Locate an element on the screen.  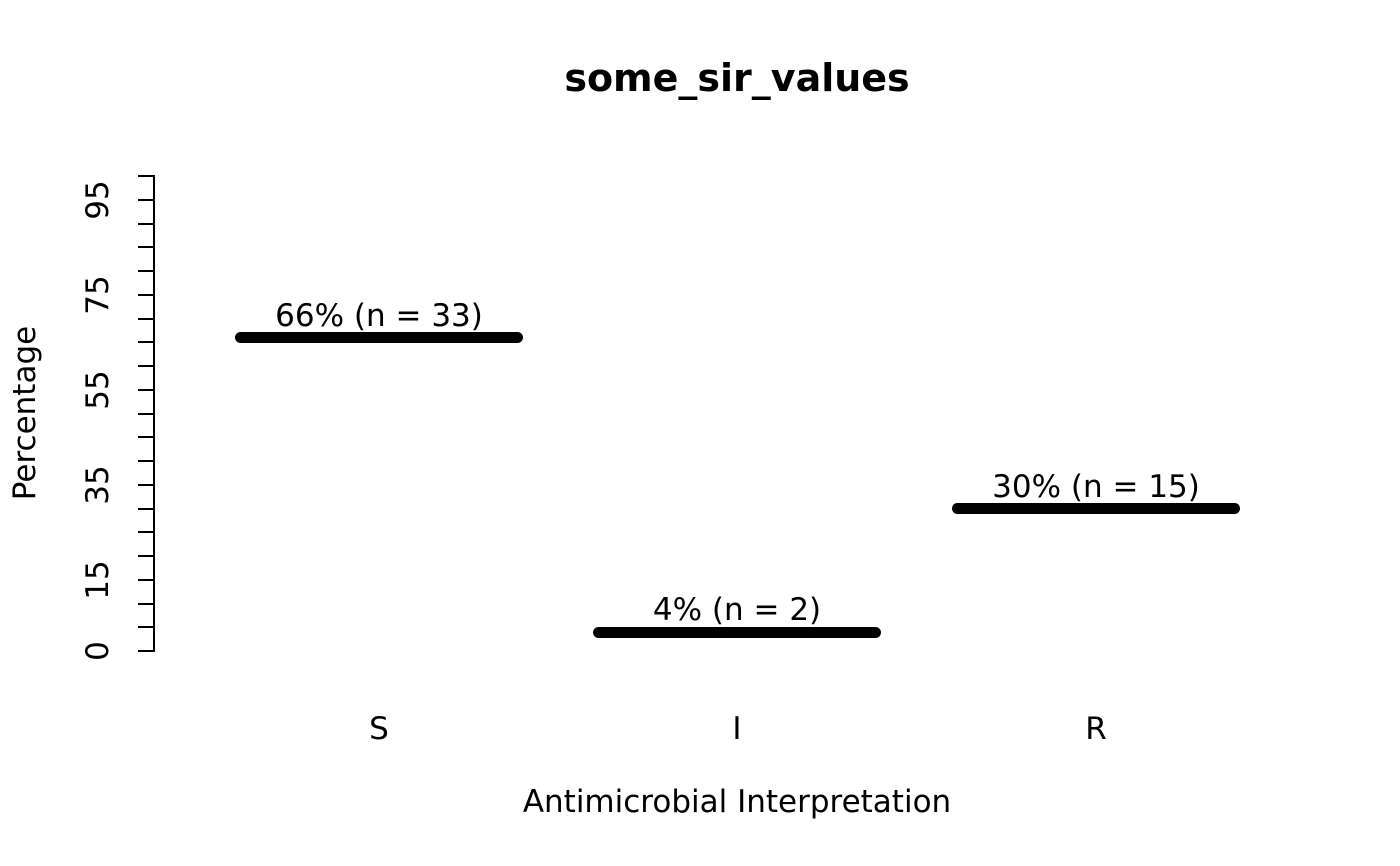
y-axis-tick-label: 0 is located at coordinates (98, 651).